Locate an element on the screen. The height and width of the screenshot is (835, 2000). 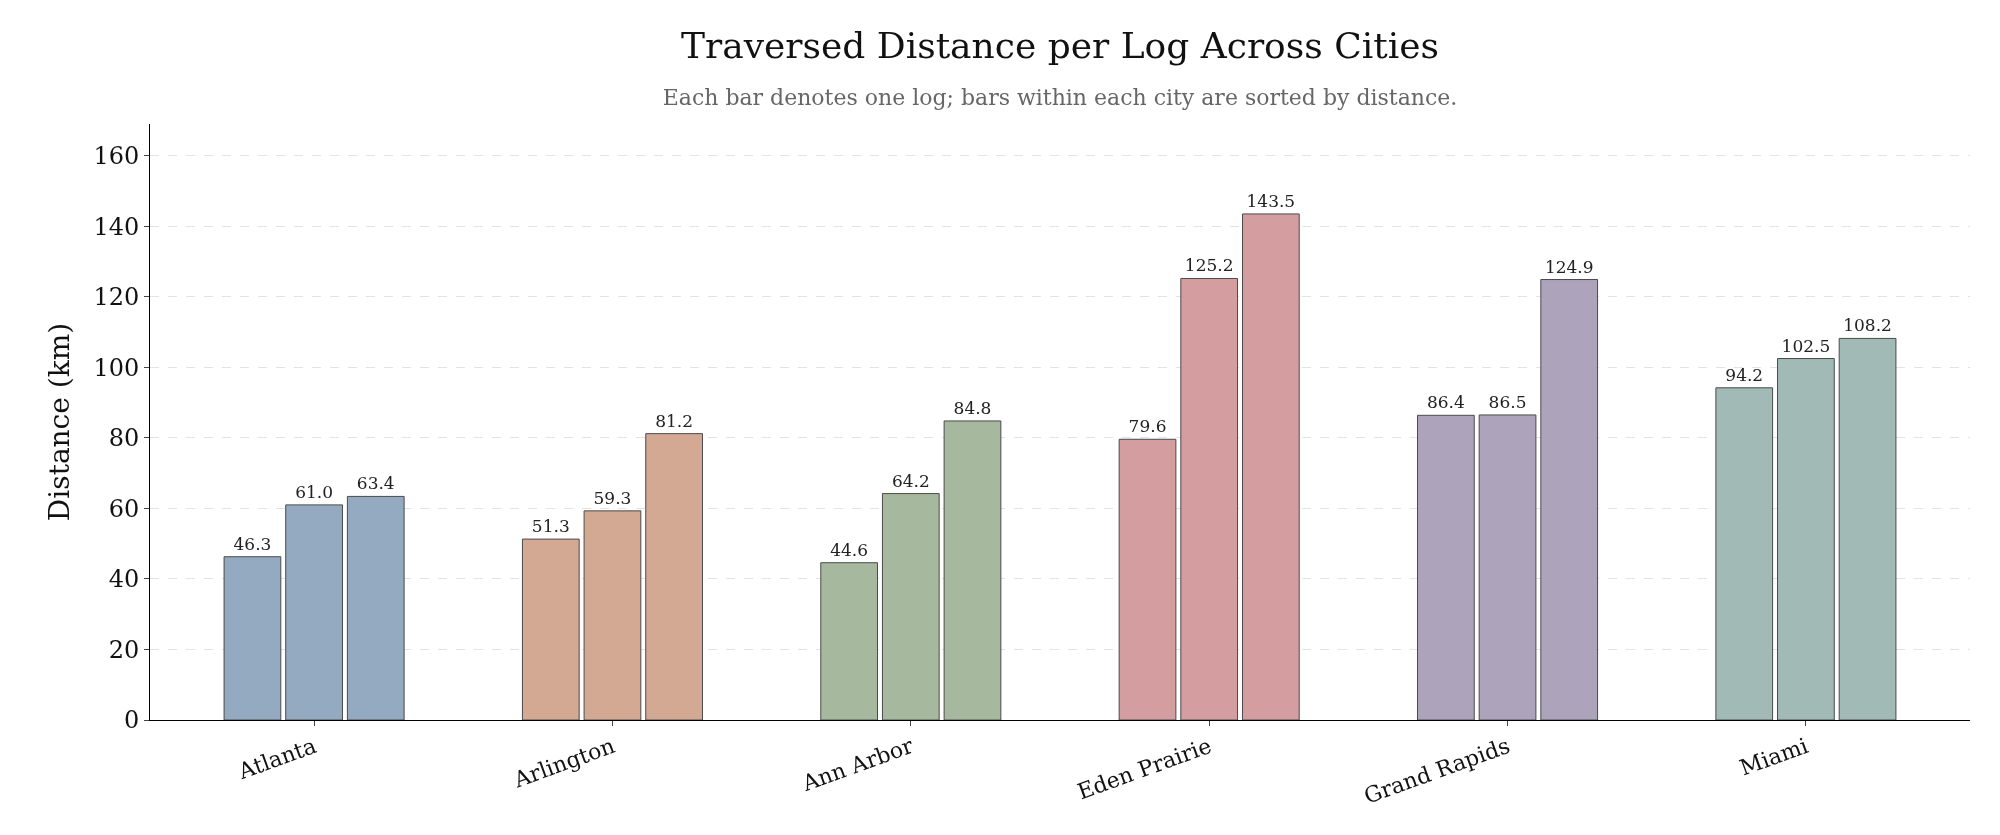
x-tick-label: Miami is located at coordinates (1774, 756).